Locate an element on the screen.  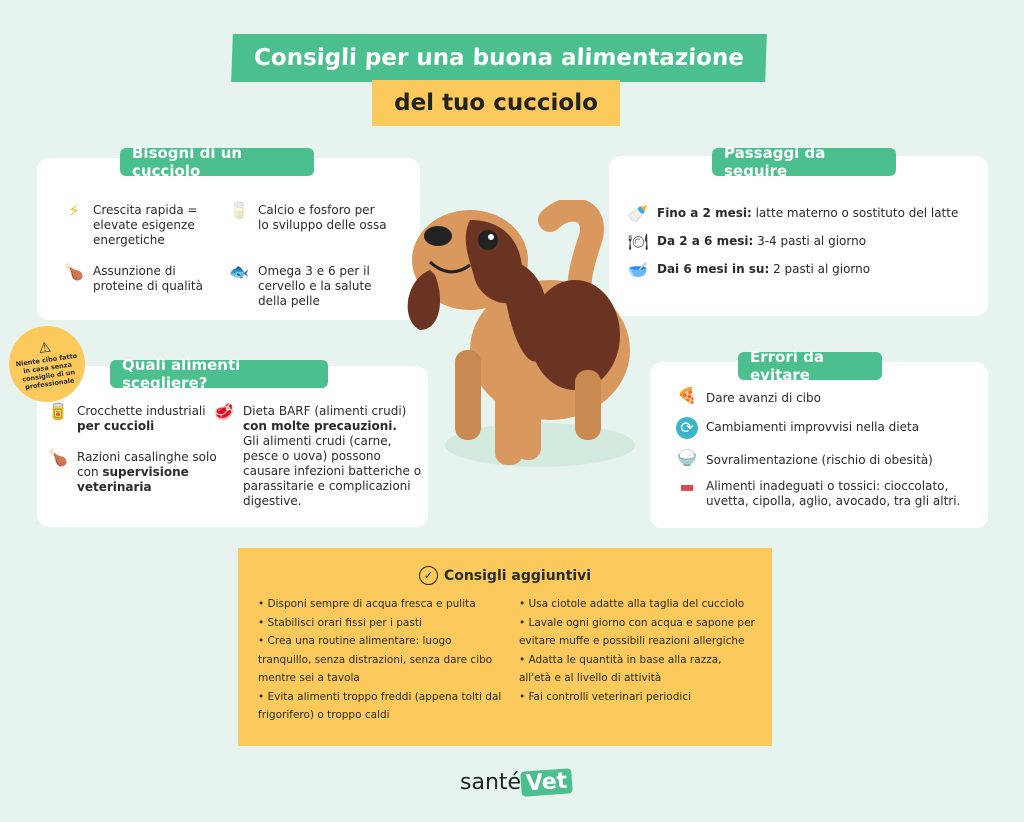
can-icon: 🥫 is located at coordinates (58, 411).